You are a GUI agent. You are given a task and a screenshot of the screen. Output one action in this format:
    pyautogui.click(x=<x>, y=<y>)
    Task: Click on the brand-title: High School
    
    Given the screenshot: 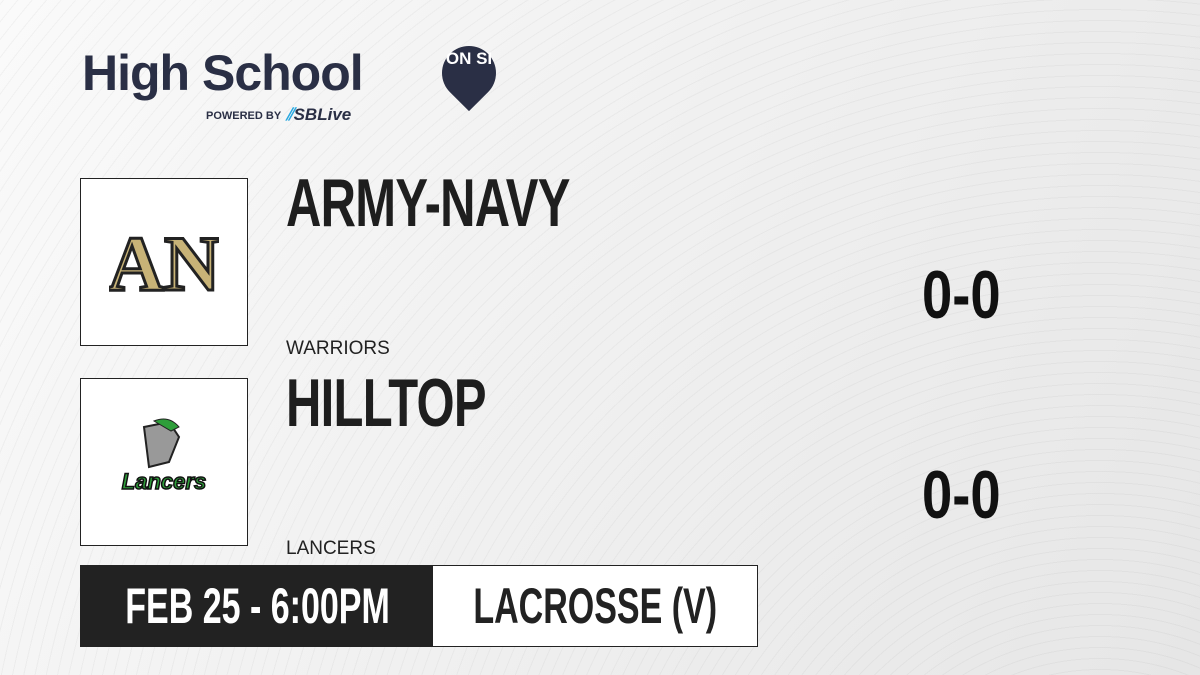 What is the action you would take?
    pyautogui.click(x=223, y=73)
    